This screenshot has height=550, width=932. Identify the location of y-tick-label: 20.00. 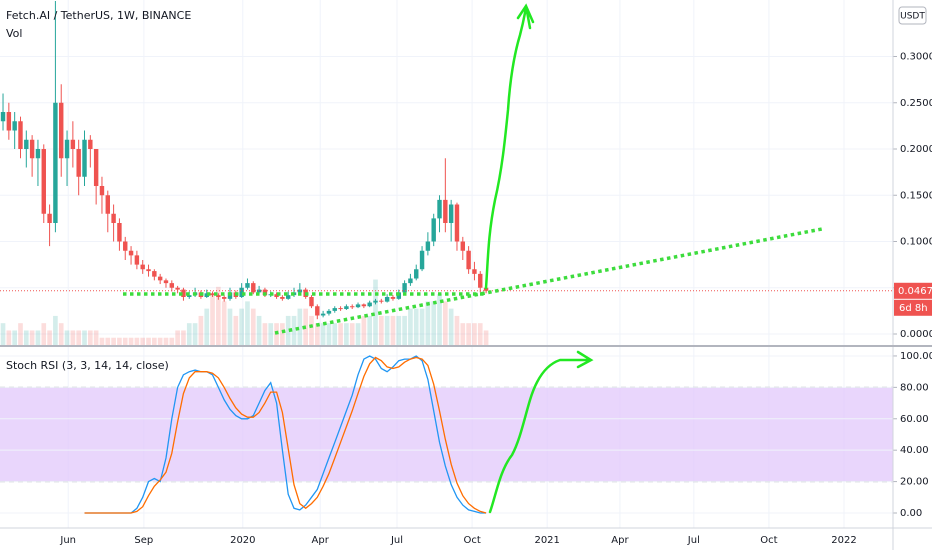
(914, 482).